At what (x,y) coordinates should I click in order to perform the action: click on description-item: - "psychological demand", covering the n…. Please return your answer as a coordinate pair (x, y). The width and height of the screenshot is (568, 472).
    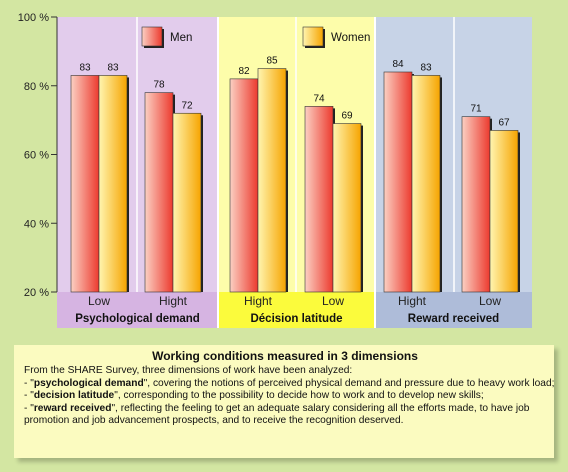
    Looking at the image, I should click on (289, 383).